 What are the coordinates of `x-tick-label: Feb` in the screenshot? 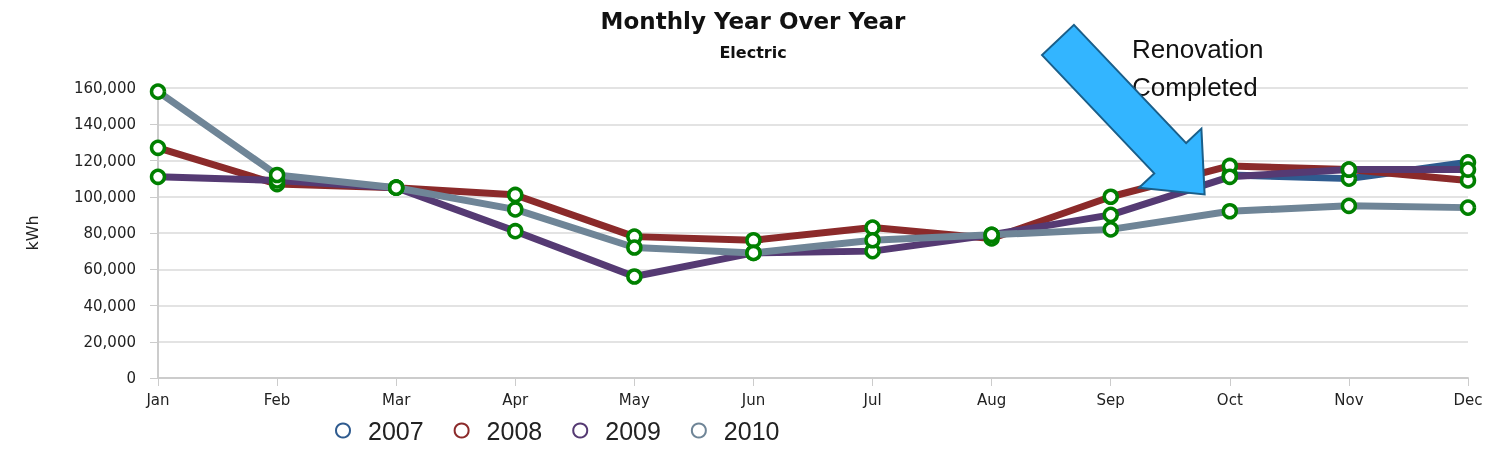 It's located at (277, 399).